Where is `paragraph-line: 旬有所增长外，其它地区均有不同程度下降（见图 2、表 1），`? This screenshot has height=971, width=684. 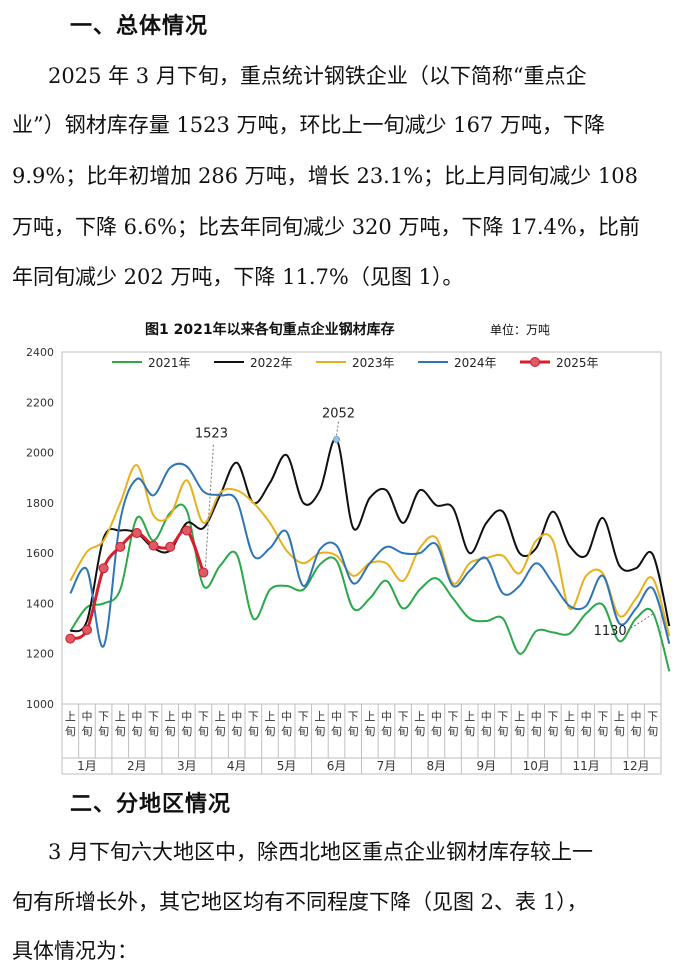
paragraph-line: 旬有所增长外，其它地区均有不同程度下降（见图 2、表 1）， is located at coordinates (300, 902).